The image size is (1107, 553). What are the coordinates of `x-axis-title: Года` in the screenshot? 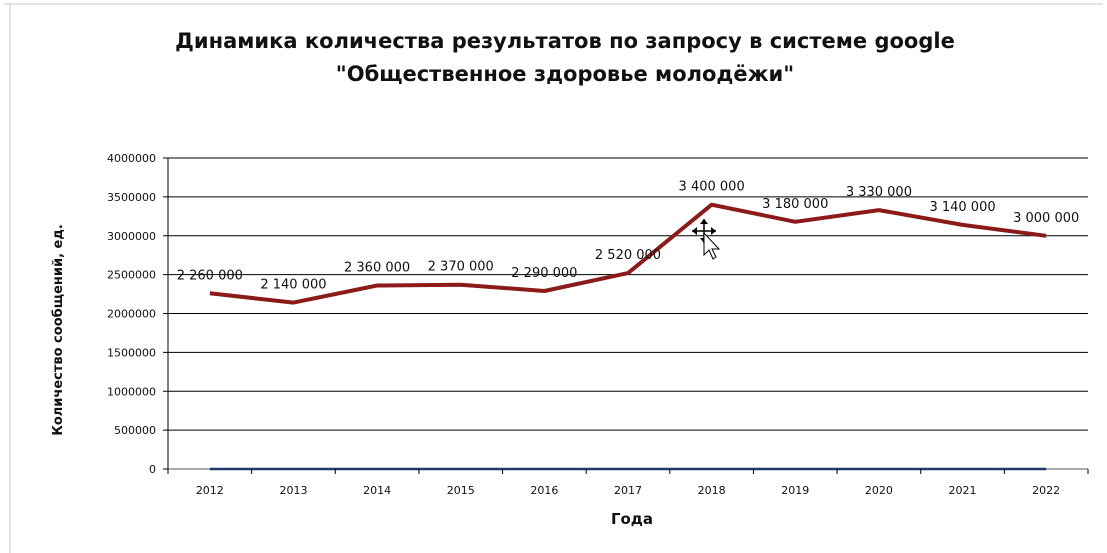 It's located at (632, 519).